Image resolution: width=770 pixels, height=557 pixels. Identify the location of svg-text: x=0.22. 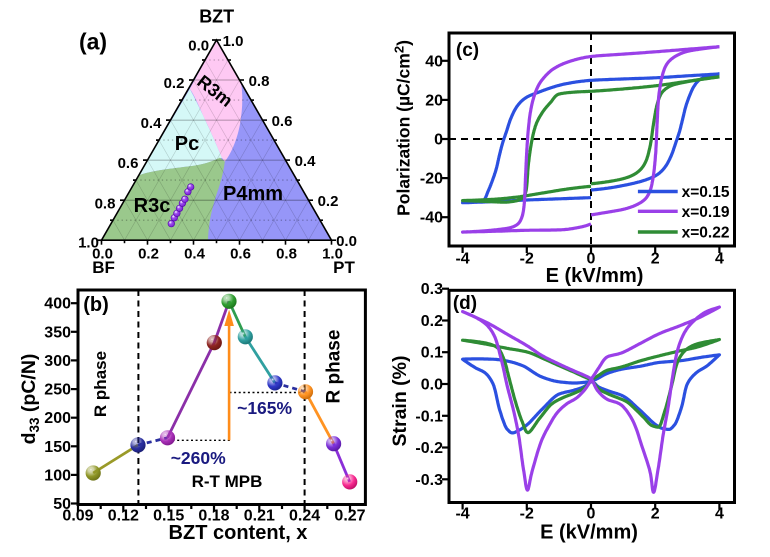
(706, 233).